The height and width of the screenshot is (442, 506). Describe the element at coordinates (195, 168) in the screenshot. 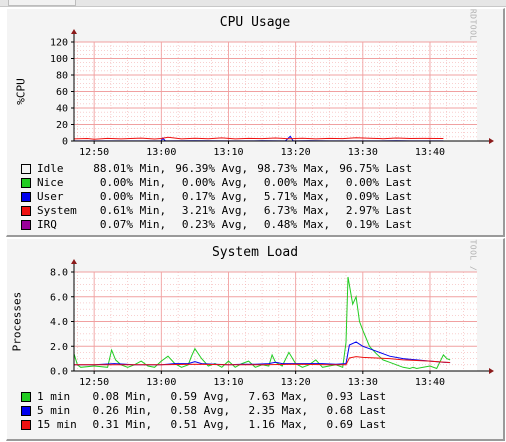

I see `legend-avg-value: 96.39%` at that location.